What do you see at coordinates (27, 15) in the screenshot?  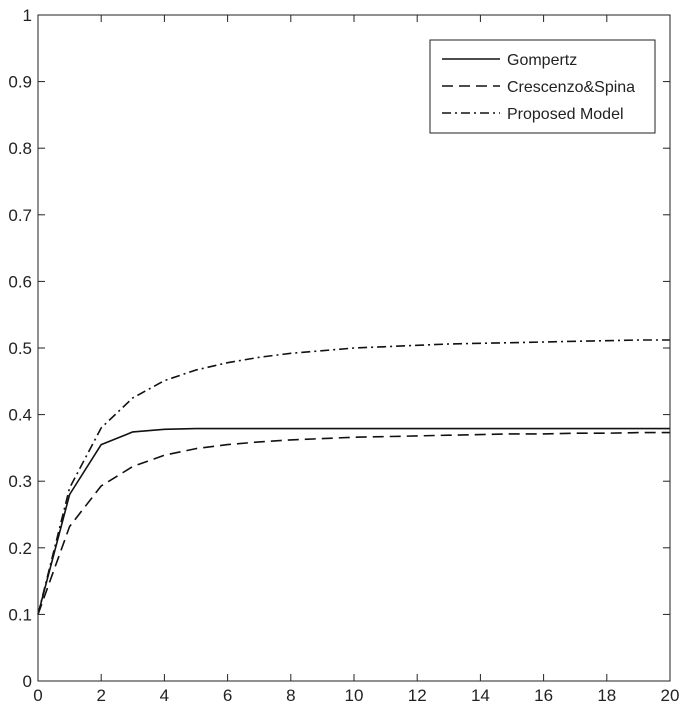 I see `y-tick-label: 1` at bounding box center [27, 15].